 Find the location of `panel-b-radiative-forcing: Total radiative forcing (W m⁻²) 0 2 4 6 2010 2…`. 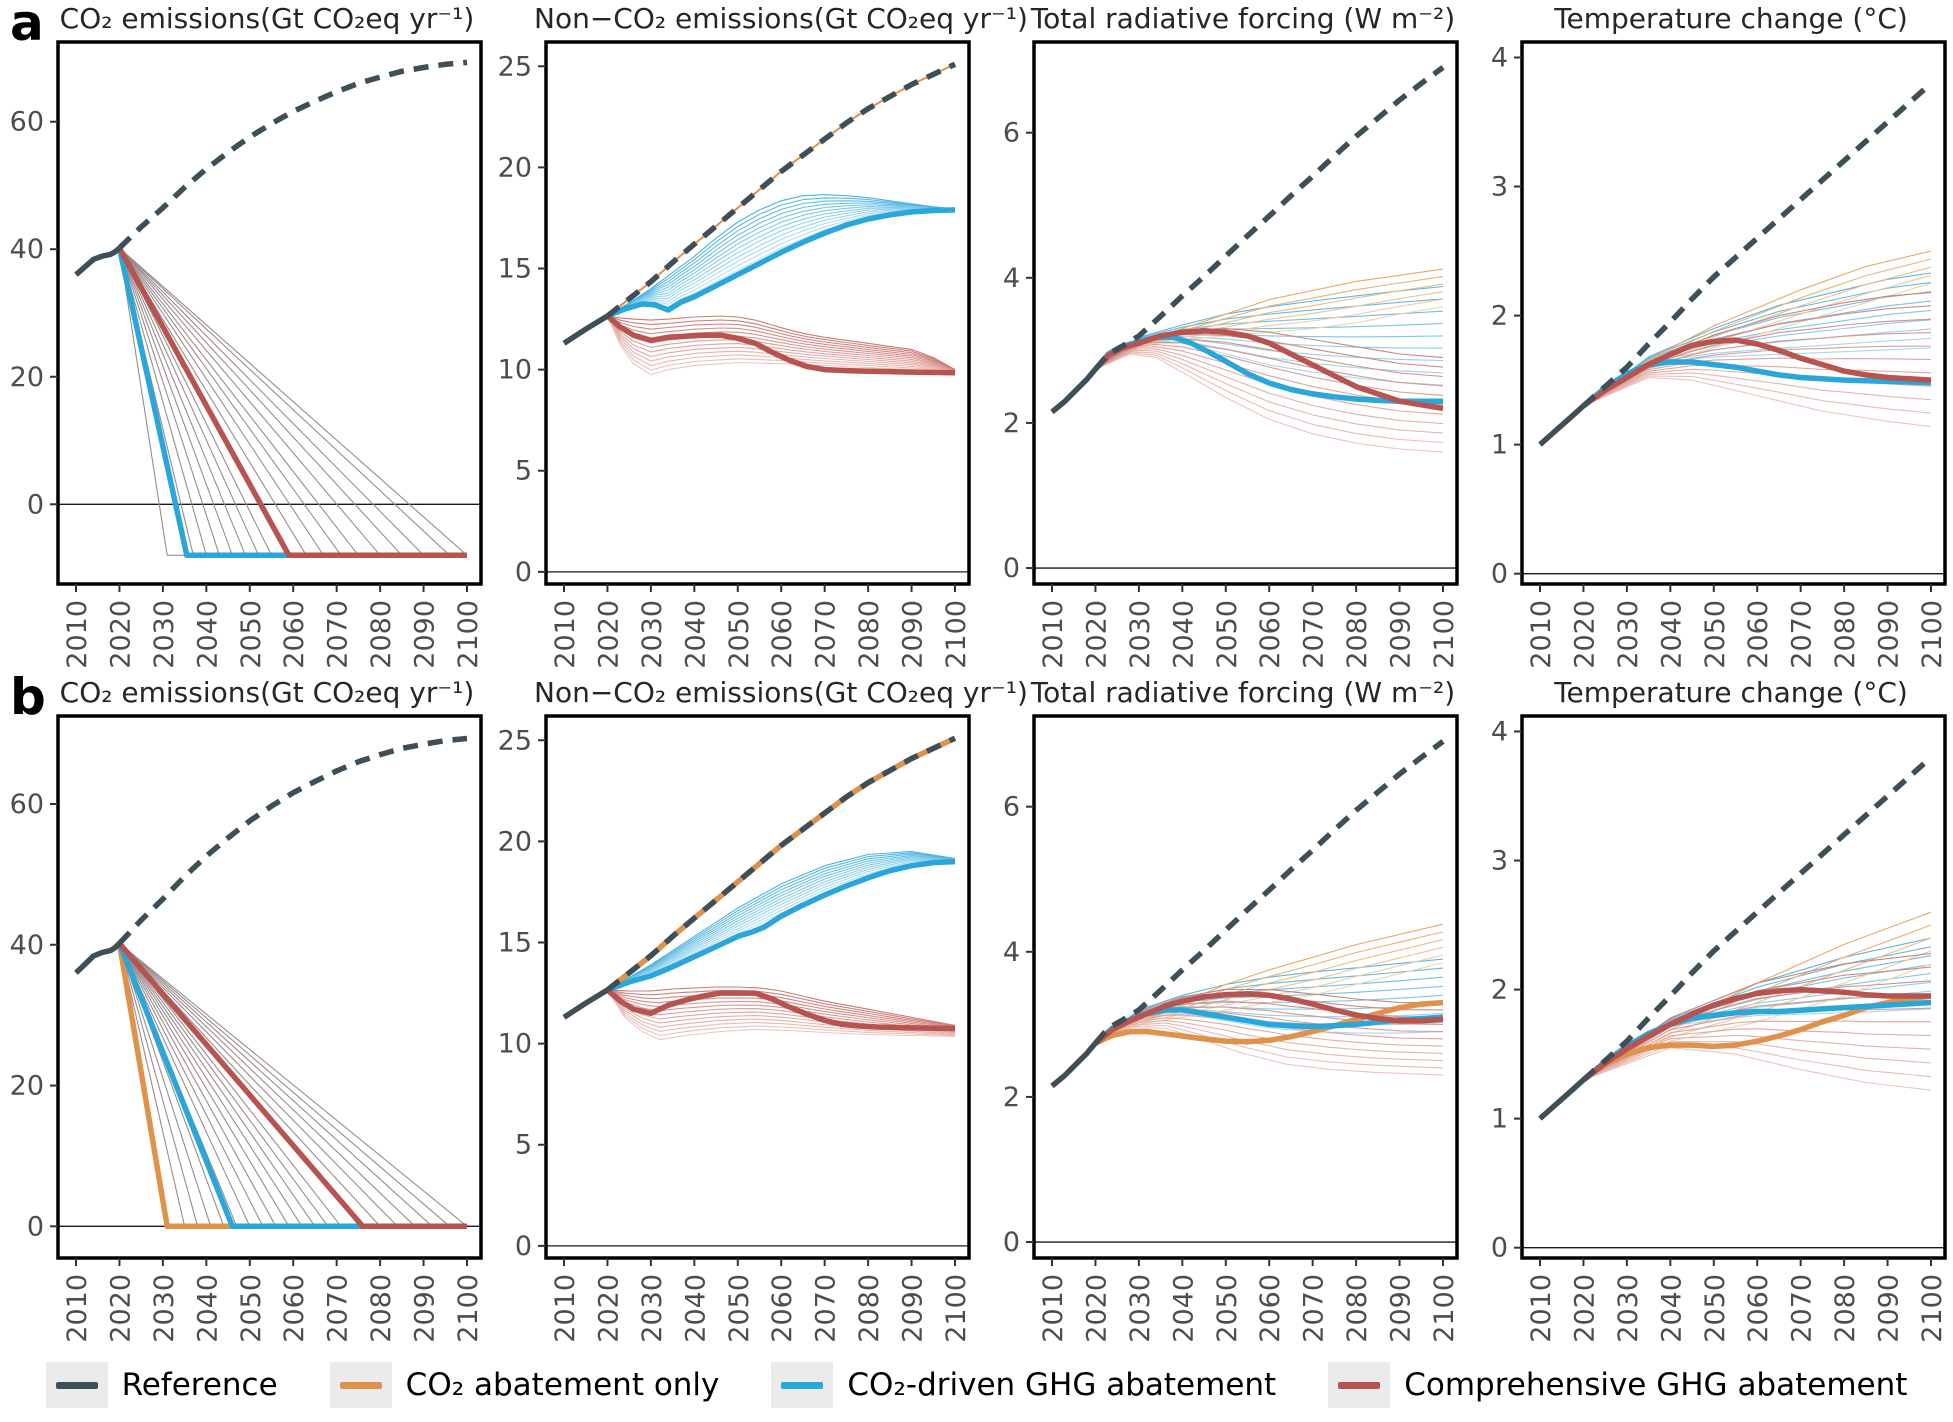

panel-b-radiative-forcing: Total radiative forcing (W m⁻²) 0 2 4 6 2010 2… is located at coordinates (1220, 1012).